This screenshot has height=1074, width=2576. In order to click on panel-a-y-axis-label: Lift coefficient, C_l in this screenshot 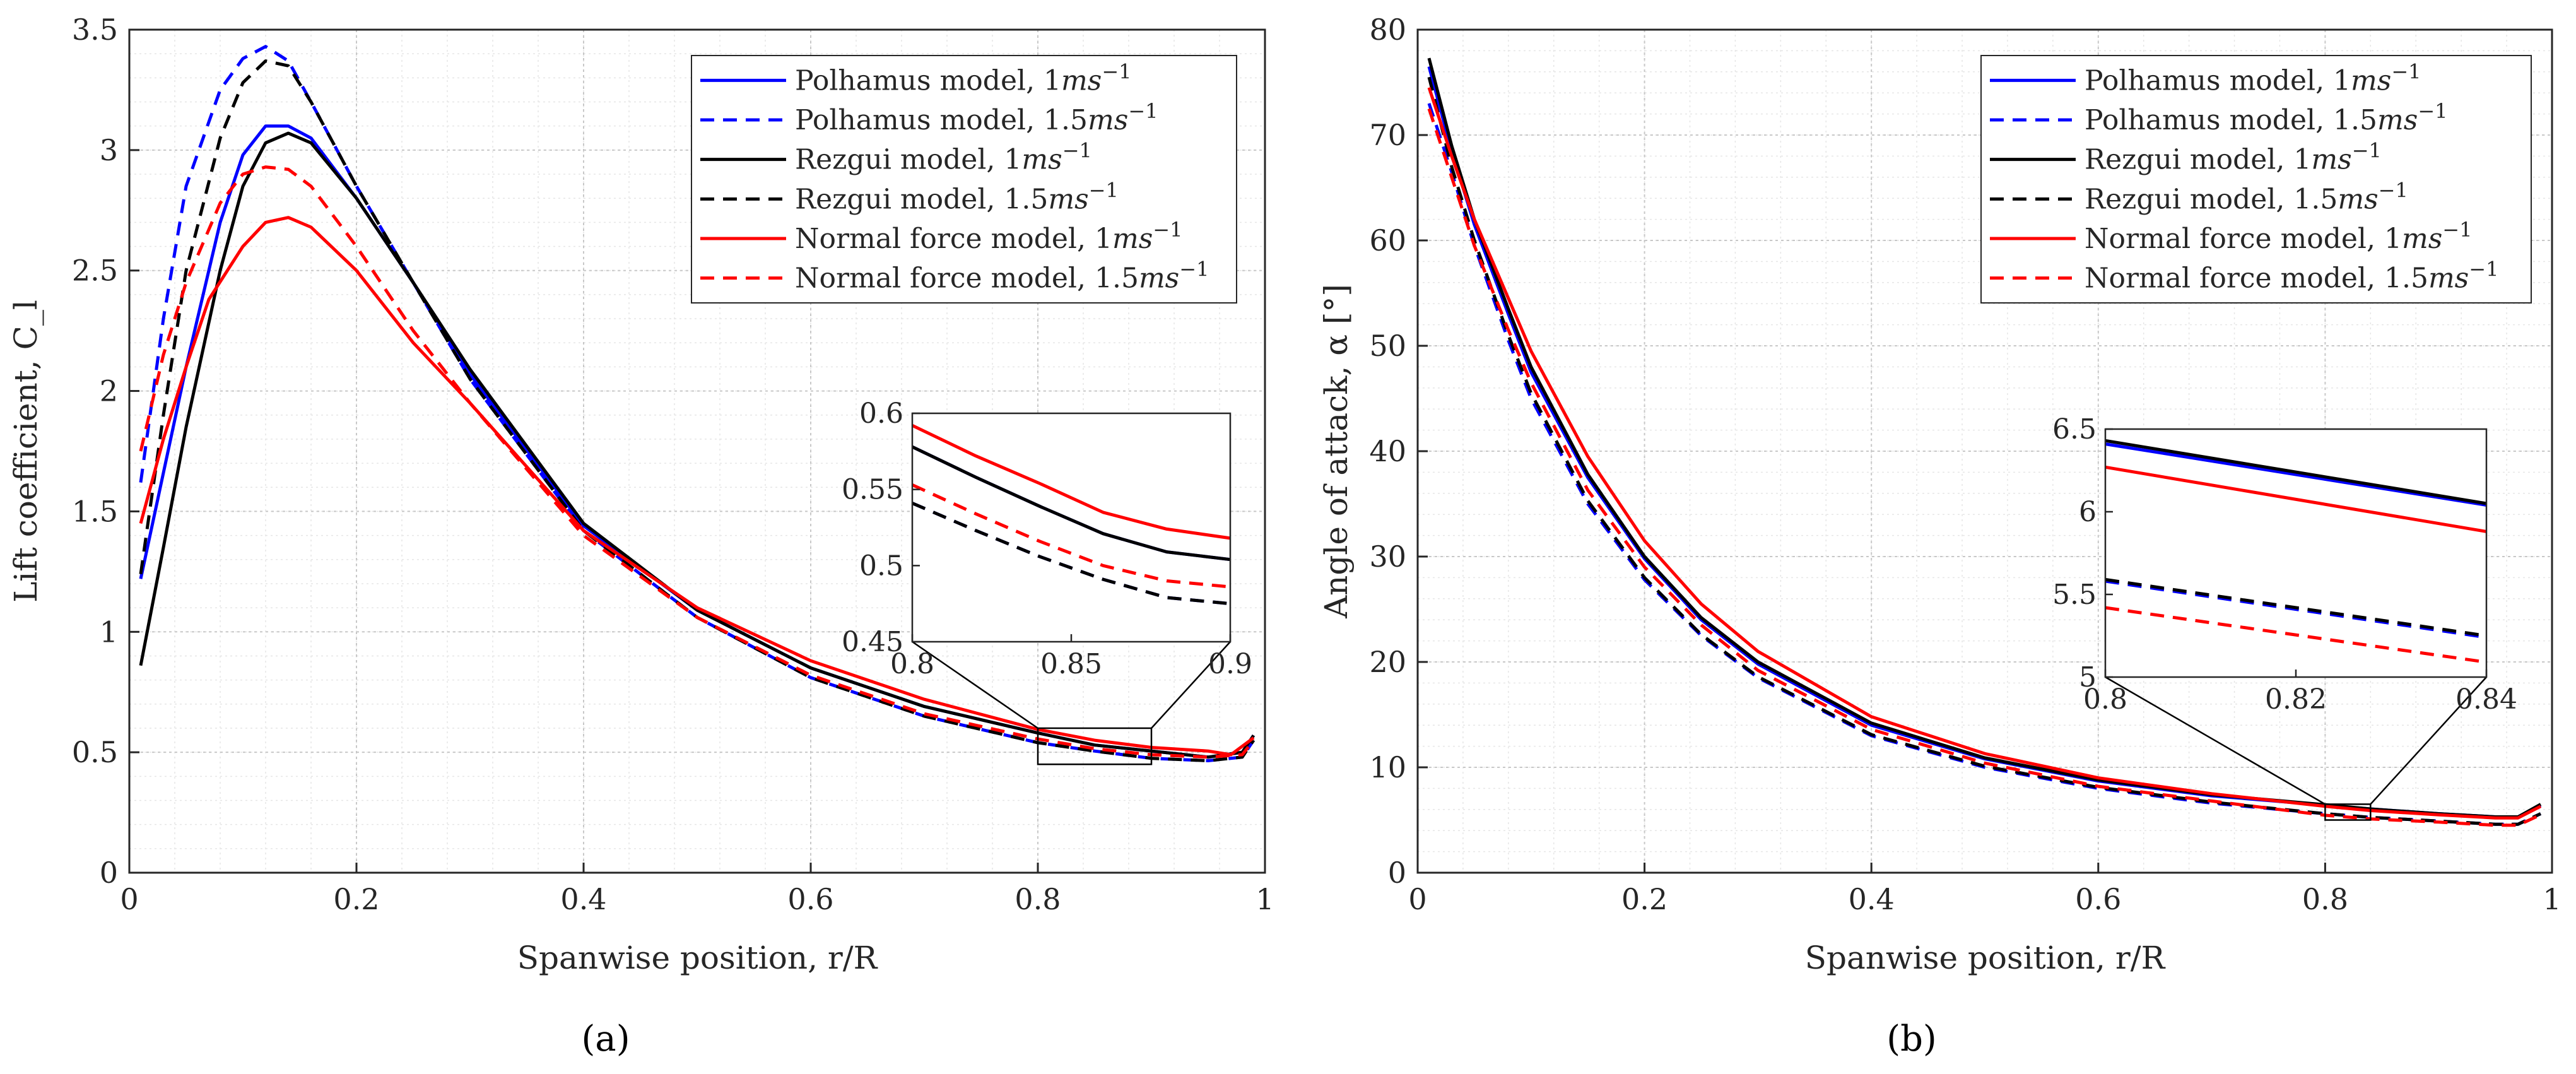, I will do `click(26, 451)`.